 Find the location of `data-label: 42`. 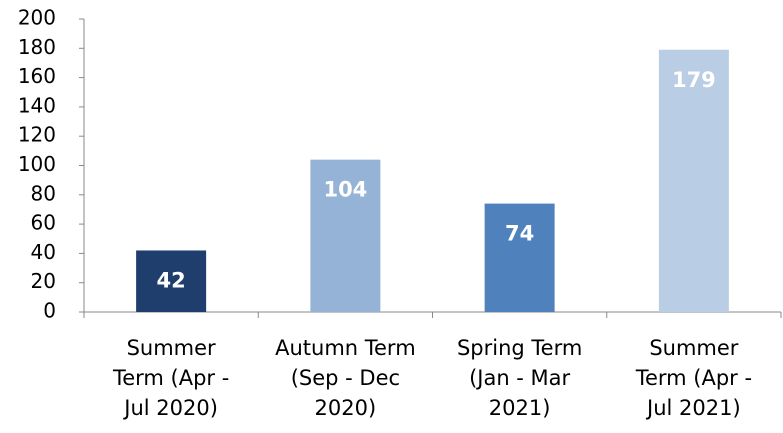

data-label: 42 is located at coordinates (171, 280).